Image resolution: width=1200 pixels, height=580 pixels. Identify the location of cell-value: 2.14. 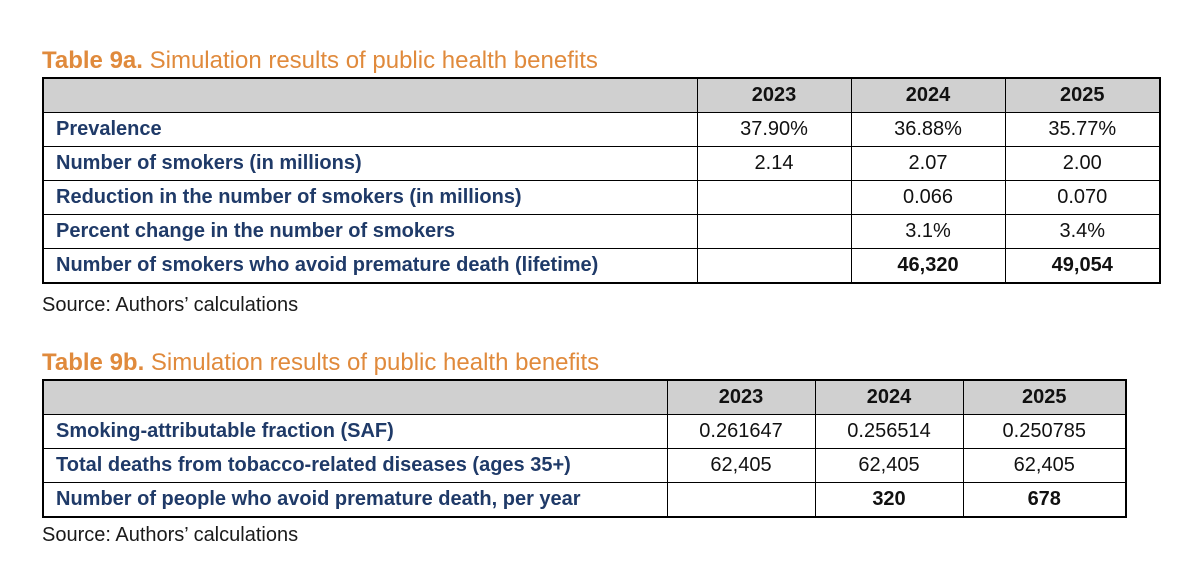
(774, 163).